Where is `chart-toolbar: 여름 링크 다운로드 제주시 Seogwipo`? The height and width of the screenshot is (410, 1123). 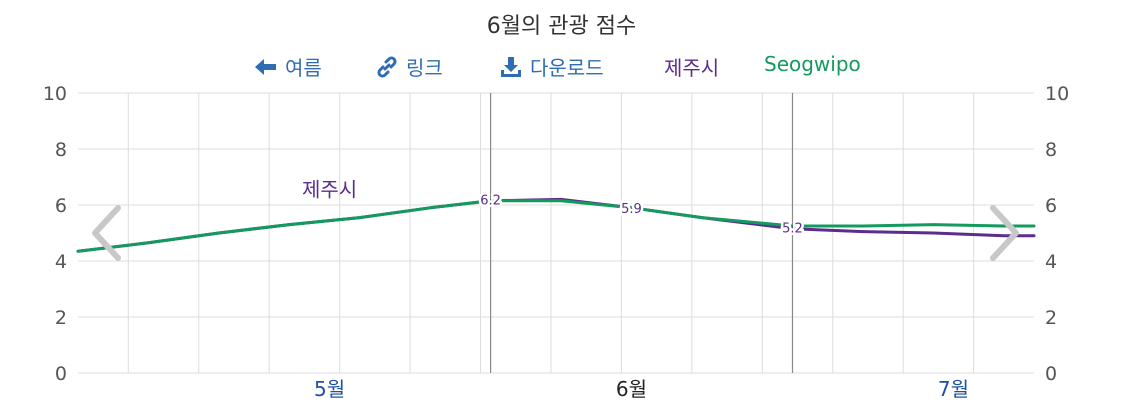
chart-toolbar: 여름 링크 다운로드 제주시 Seogwipo is located at coordinates (561, 67).